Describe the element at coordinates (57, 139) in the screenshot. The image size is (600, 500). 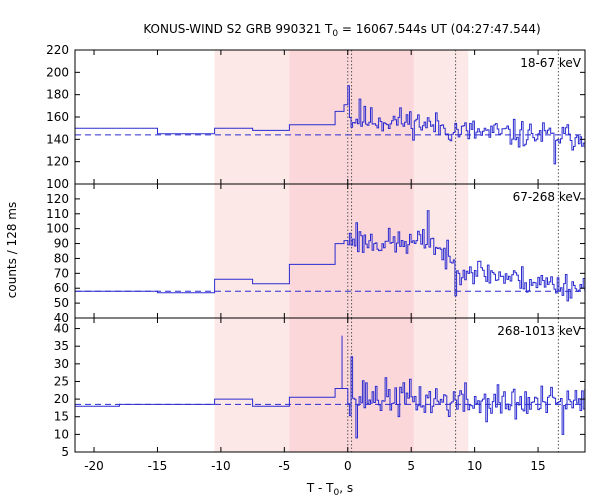
I see `y-tick-label: 140` at that location.